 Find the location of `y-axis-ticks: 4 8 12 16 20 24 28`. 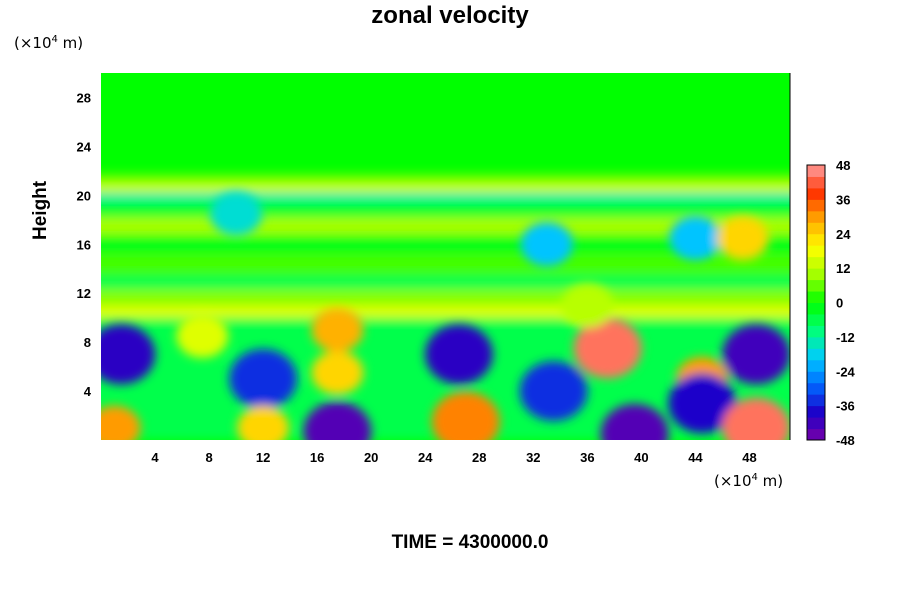

y-axis-ticks: 4 8 12 16 20 24 28 is located at coordinates (84, 244).